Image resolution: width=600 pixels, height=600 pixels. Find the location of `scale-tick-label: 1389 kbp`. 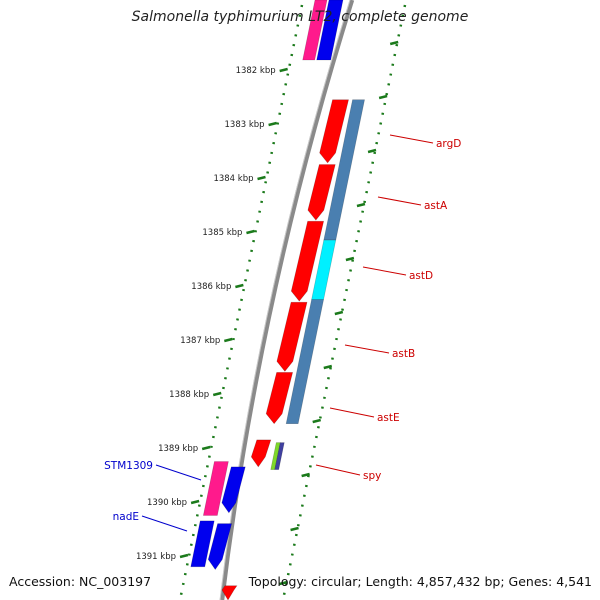

scale-tick-label: 1389 kbp is located at coordinates (178, 449).